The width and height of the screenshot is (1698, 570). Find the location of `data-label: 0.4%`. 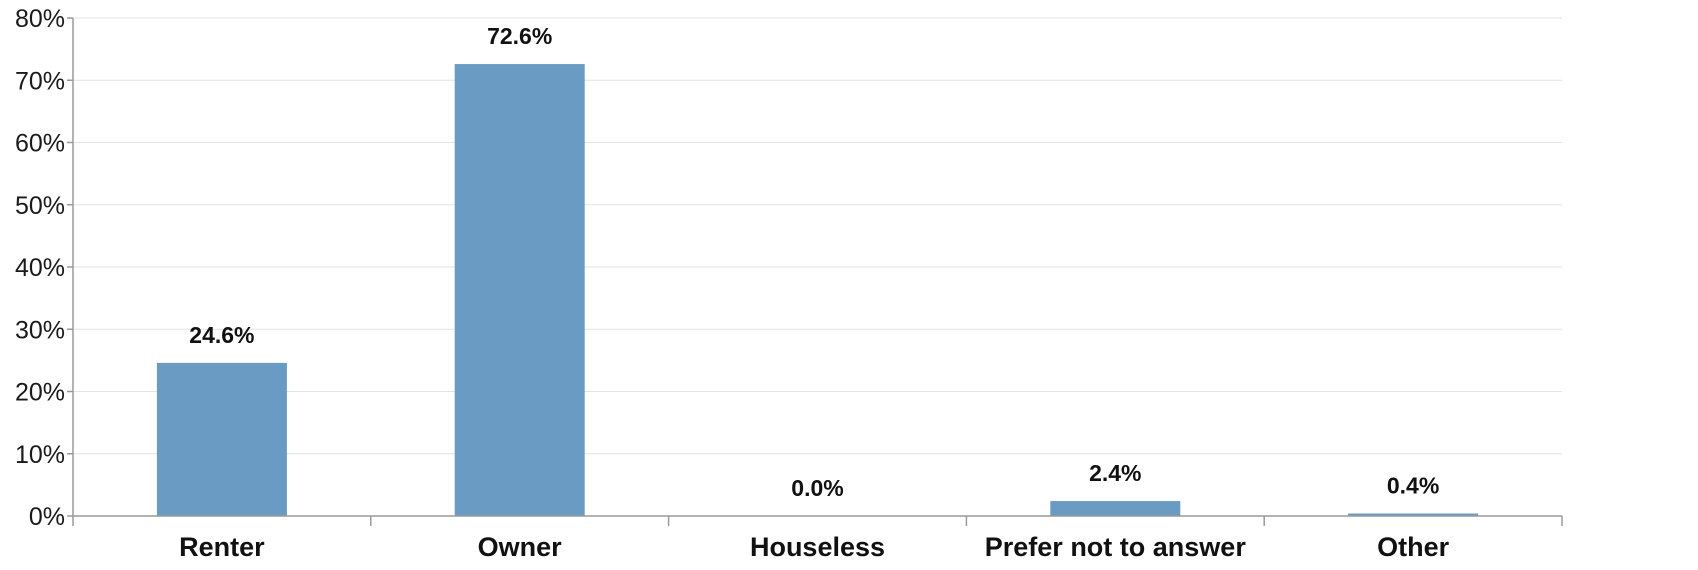

data-label: 0.4% is located at coordinates (1413, 486).